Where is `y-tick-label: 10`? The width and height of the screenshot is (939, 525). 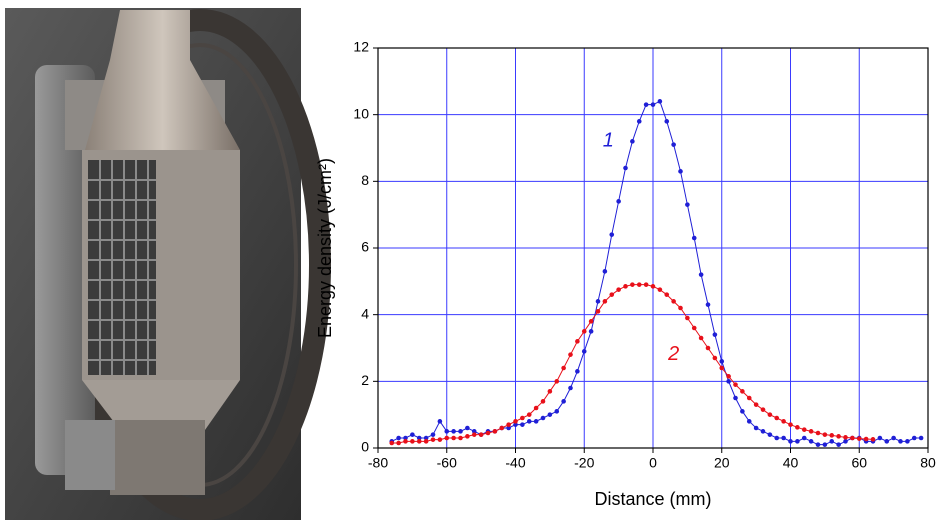
y-tick-label: 10 is located at coordinates (361, 113).